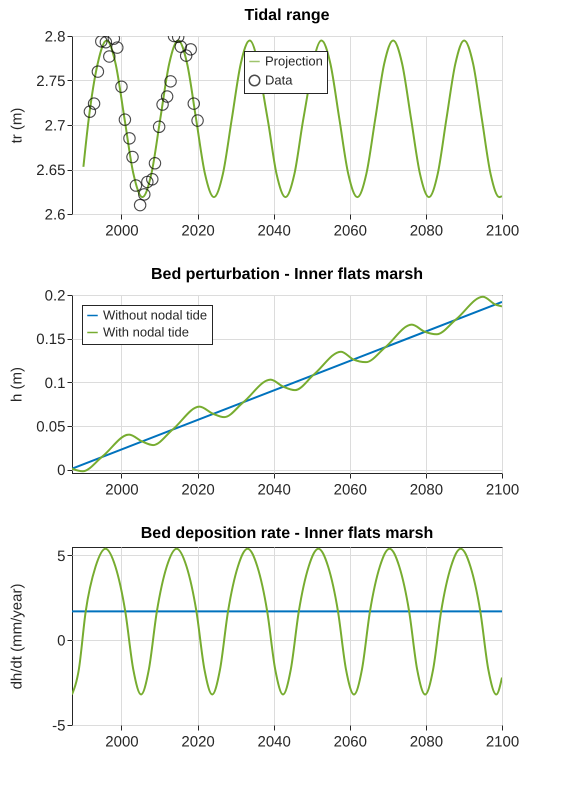  What do you see at coordinates (61, 556) in the screenshot?
I see `y-tick-label: 5` at bounding box center [61, 556].